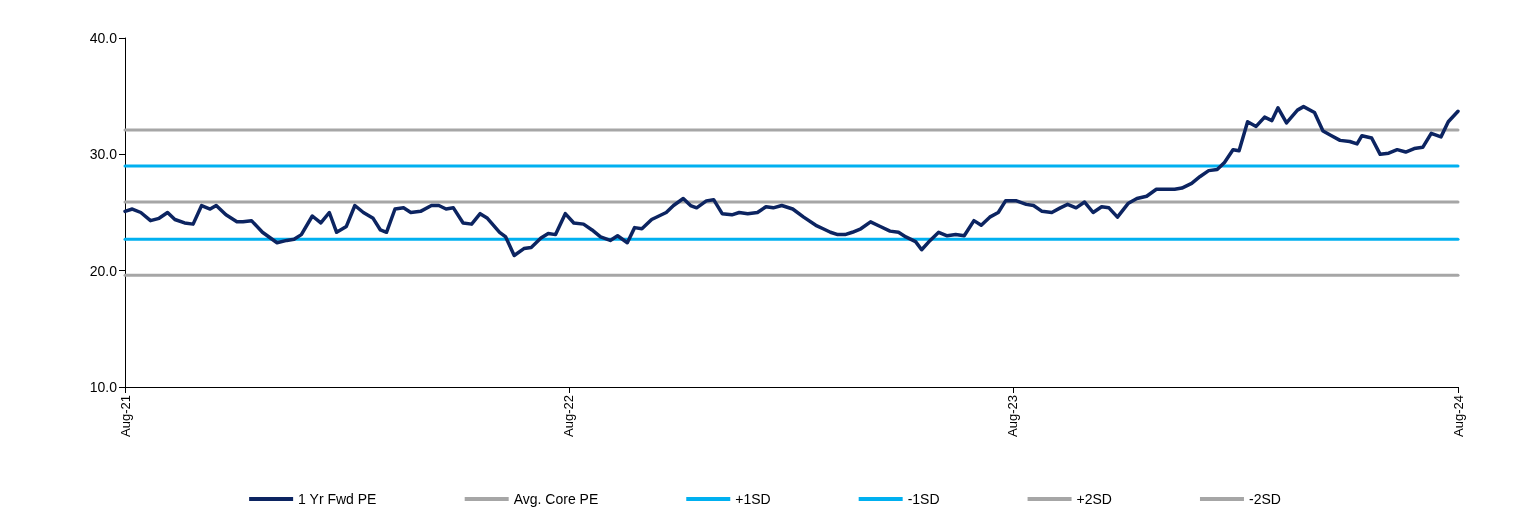 Image resolution: width=1530 pixels, height=523 pixels. Describe the element at coordinates (753, 499) in the screenshot. I see `legend-label: +1SD` at that location.